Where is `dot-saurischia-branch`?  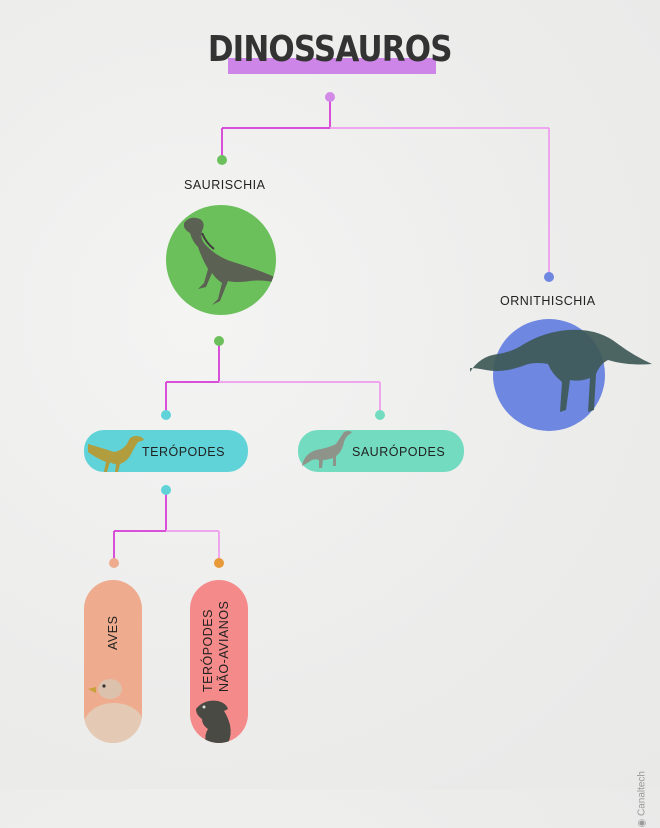
dot-saurischia-branch is located at coordinates (219, 341).